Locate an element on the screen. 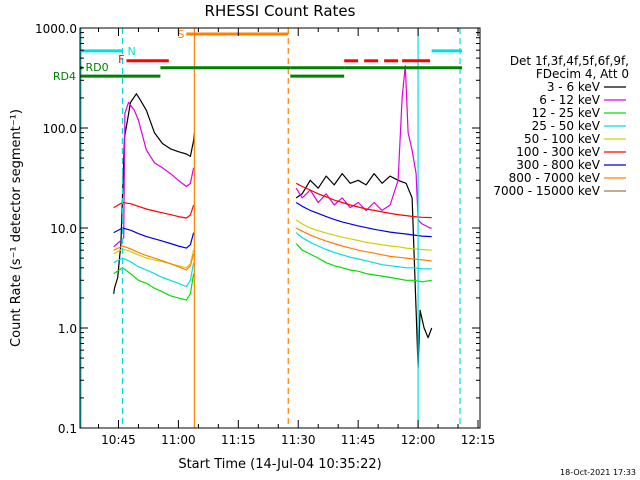  x-tick-label: 11:15 is located at coordinates (238, 440).